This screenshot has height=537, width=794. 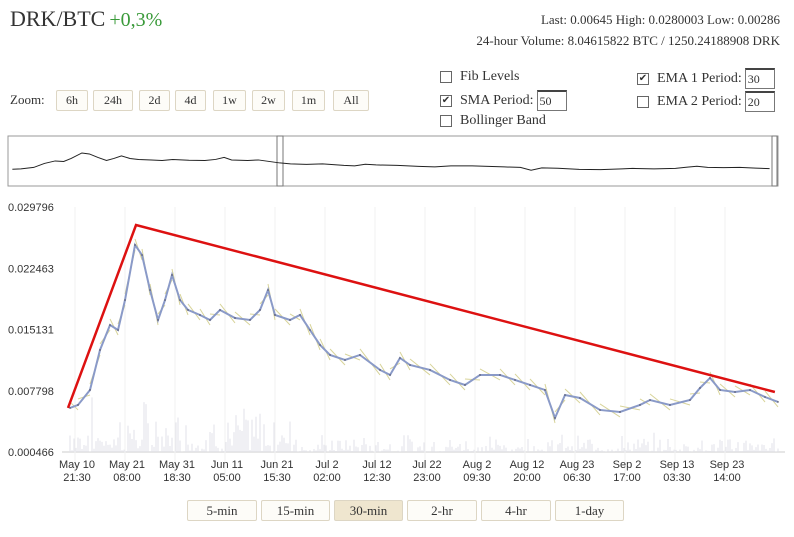 What do you see at coordinates (86, 19) in the screenshot?
I see `pair-title: DRK/BTC +0,3%` at bounding box center [86, 19].